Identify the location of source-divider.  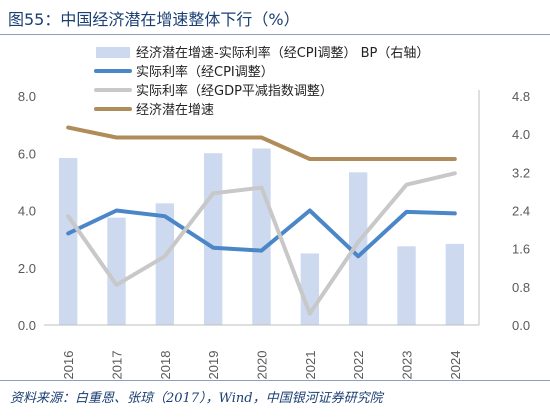
(275, 380).